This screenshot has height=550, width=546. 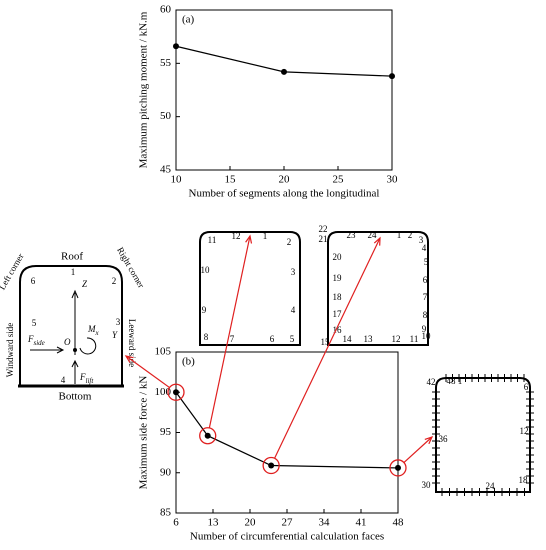 What do you see at coordinates (144, 433) in the screenshot?
I see `y-axis-label: Maximum side force / kN` at bounding box center [144, 433].